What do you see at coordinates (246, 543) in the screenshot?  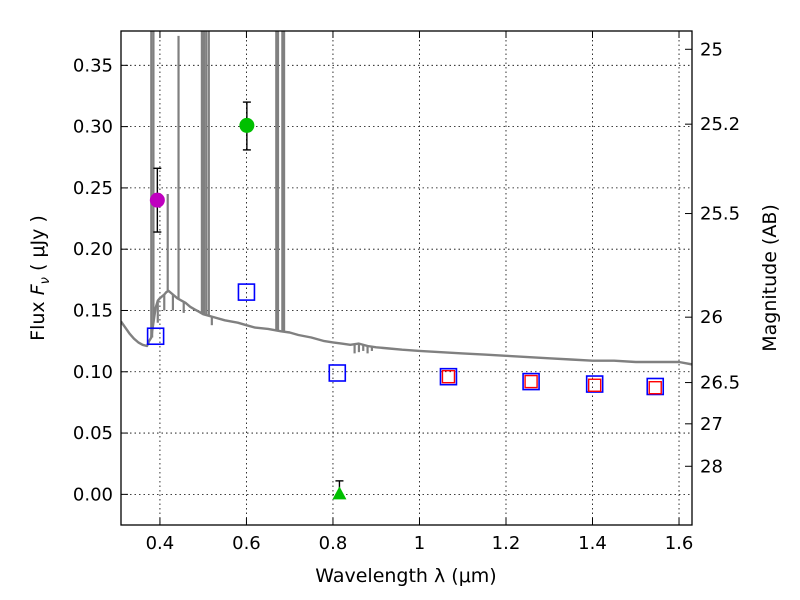 I see `x-tick-label: 0.6` at bounding box center [246, 543].